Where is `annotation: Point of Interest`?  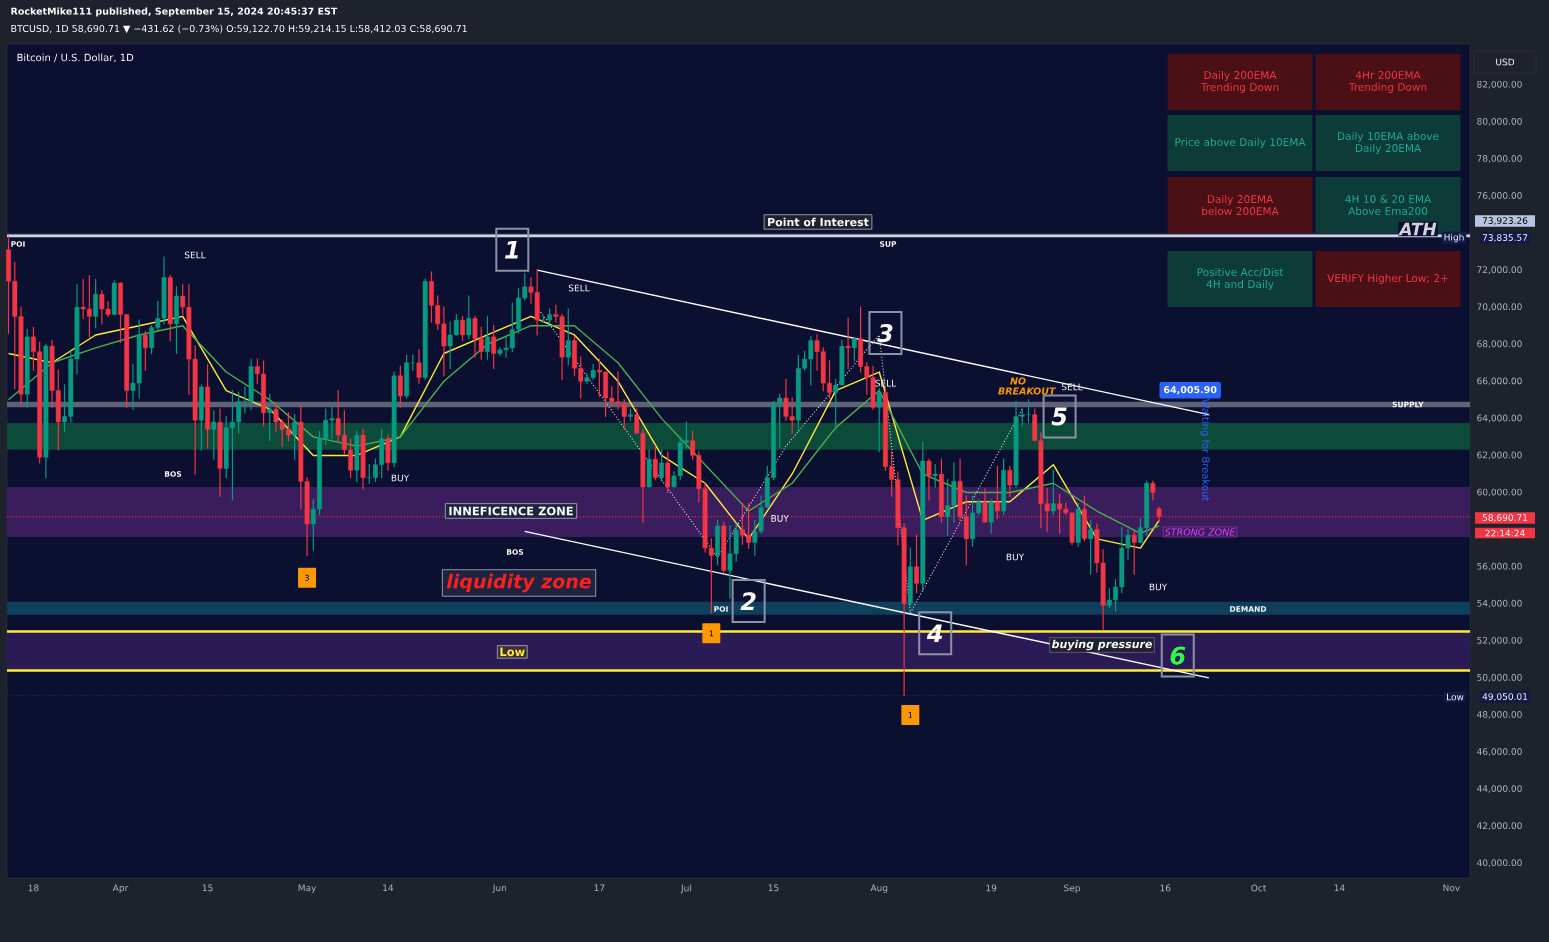 annotation: Point of Interest is located at coordinates (818, 222).